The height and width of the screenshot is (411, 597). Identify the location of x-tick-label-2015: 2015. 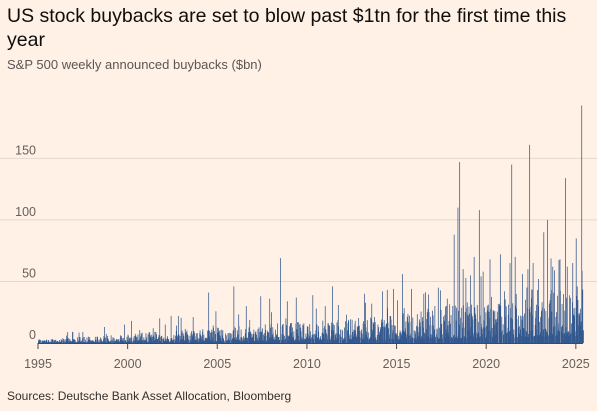
(397, 364).